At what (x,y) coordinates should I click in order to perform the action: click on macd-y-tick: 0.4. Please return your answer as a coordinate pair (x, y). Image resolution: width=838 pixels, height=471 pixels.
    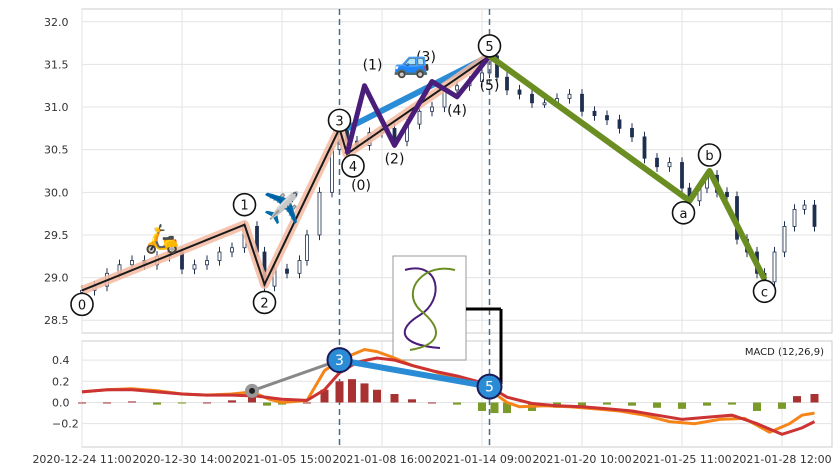
    Looking at the image, I should click on (61, 360).